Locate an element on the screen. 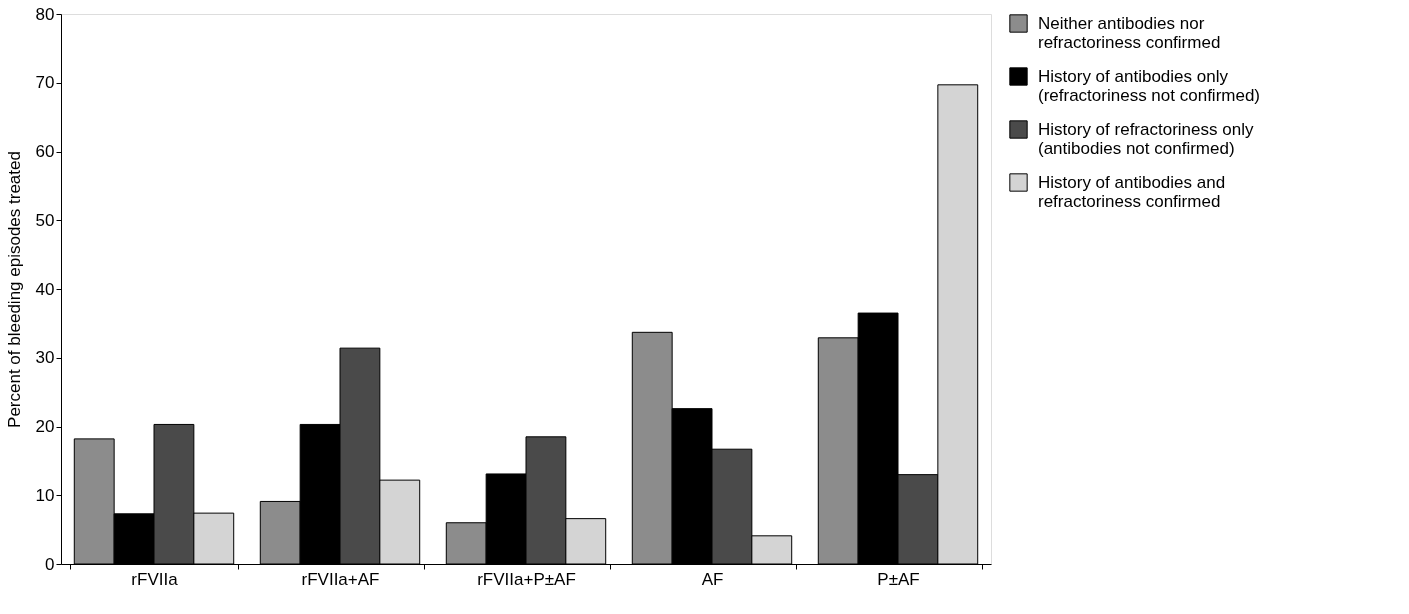 Image resolution: width=1409 pixels, height=614 pixels. y-tick-label: 10 is located at coordinates (45, 495).